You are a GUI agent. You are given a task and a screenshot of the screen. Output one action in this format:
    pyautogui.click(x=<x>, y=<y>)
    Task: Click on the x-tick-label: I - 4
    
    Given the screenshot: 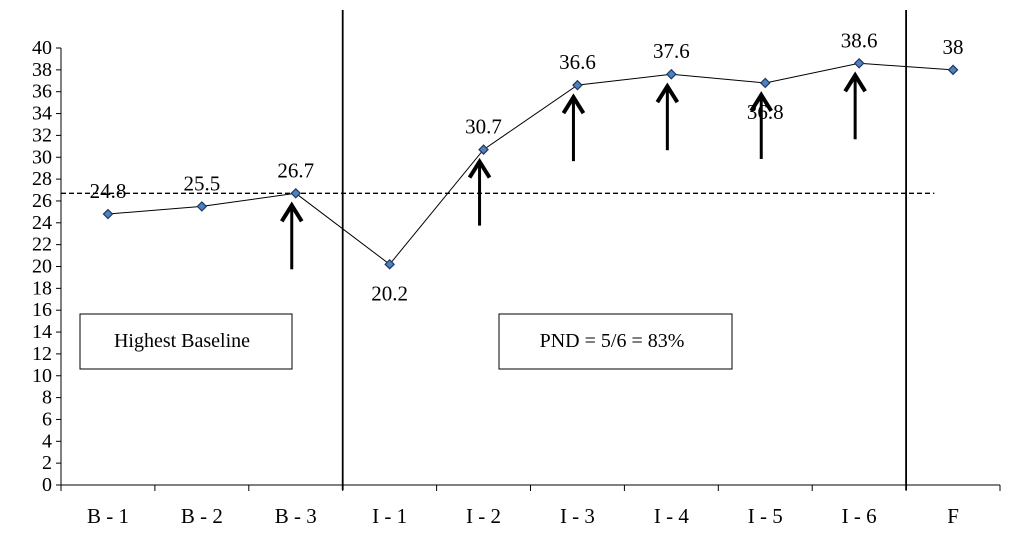 What is the action you would take?
    pyautogui.click(x=671, y=516)
    